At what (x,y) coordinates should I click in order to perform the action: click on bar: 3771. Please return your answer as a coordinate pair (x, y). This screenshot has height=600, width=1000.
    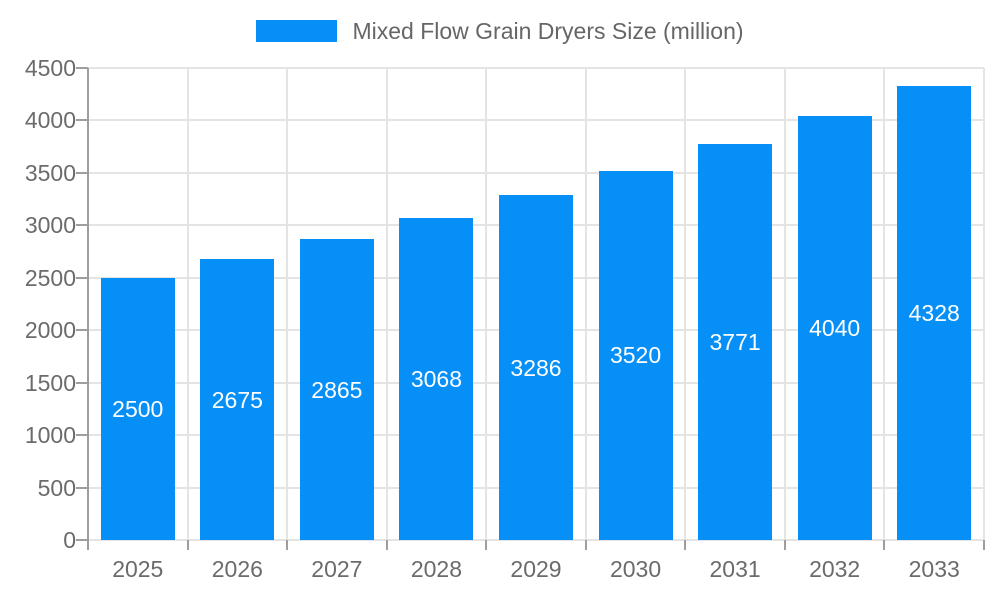
    Looking at the image, I should click on (735, 342).